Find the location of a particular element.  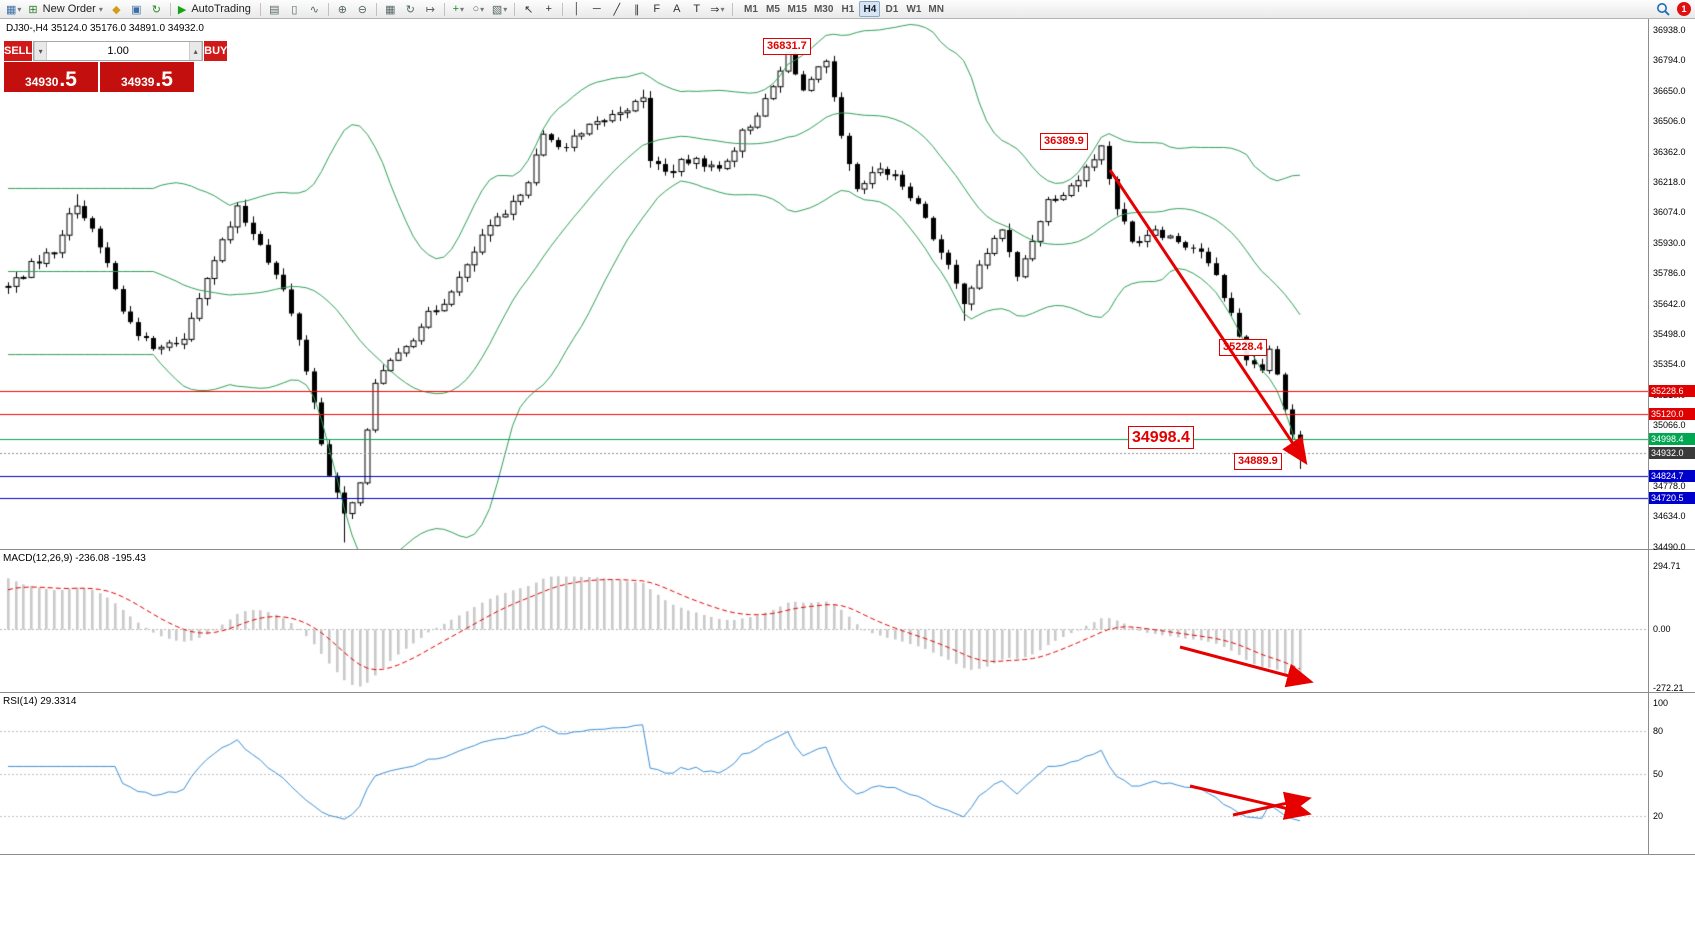

templates-button: ▧ ▾ is located at coordinates (499, 9).